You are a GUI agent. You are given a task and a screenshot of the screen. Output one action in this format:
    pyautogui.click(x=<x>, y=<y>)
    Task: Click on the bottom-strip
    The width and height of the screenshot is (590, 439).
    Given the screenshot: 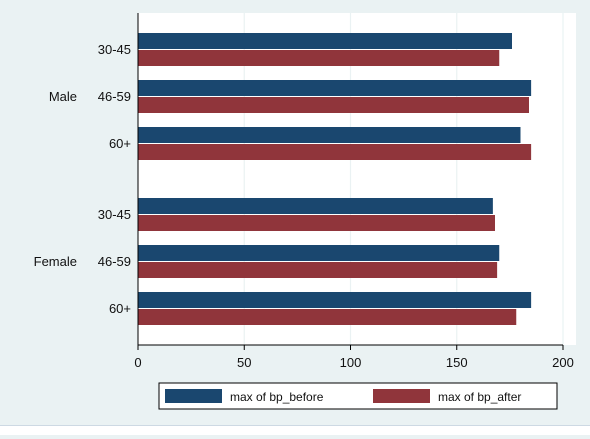 What is the action you would take?
    pyautogui.click(x=295, y=430)
    